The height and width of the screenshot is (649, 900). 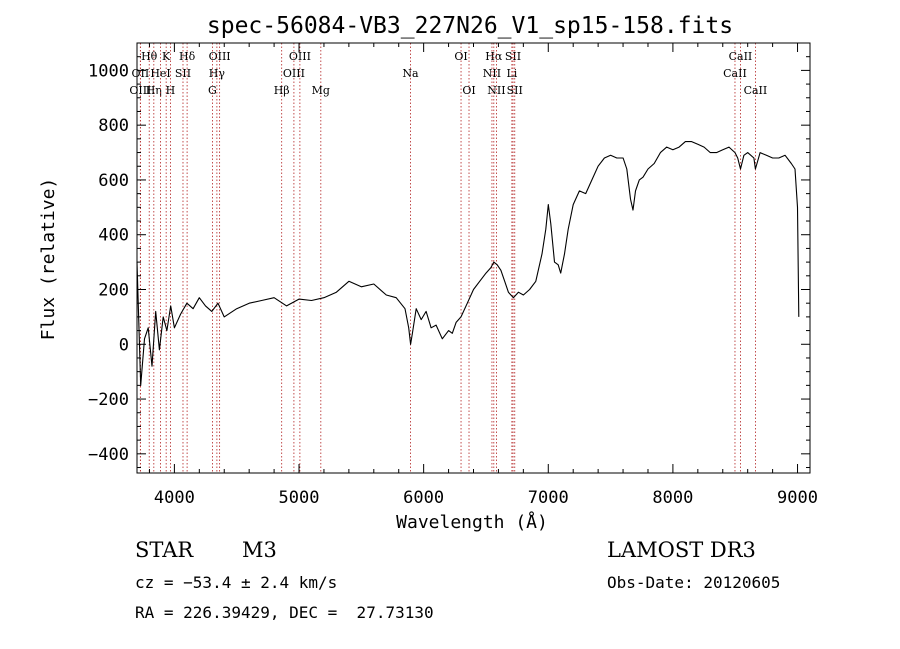 What do you see at coordinates (672, 498) in the screenshot?
I see `x-tick-label: 8000` at bounding box center [672, 498].